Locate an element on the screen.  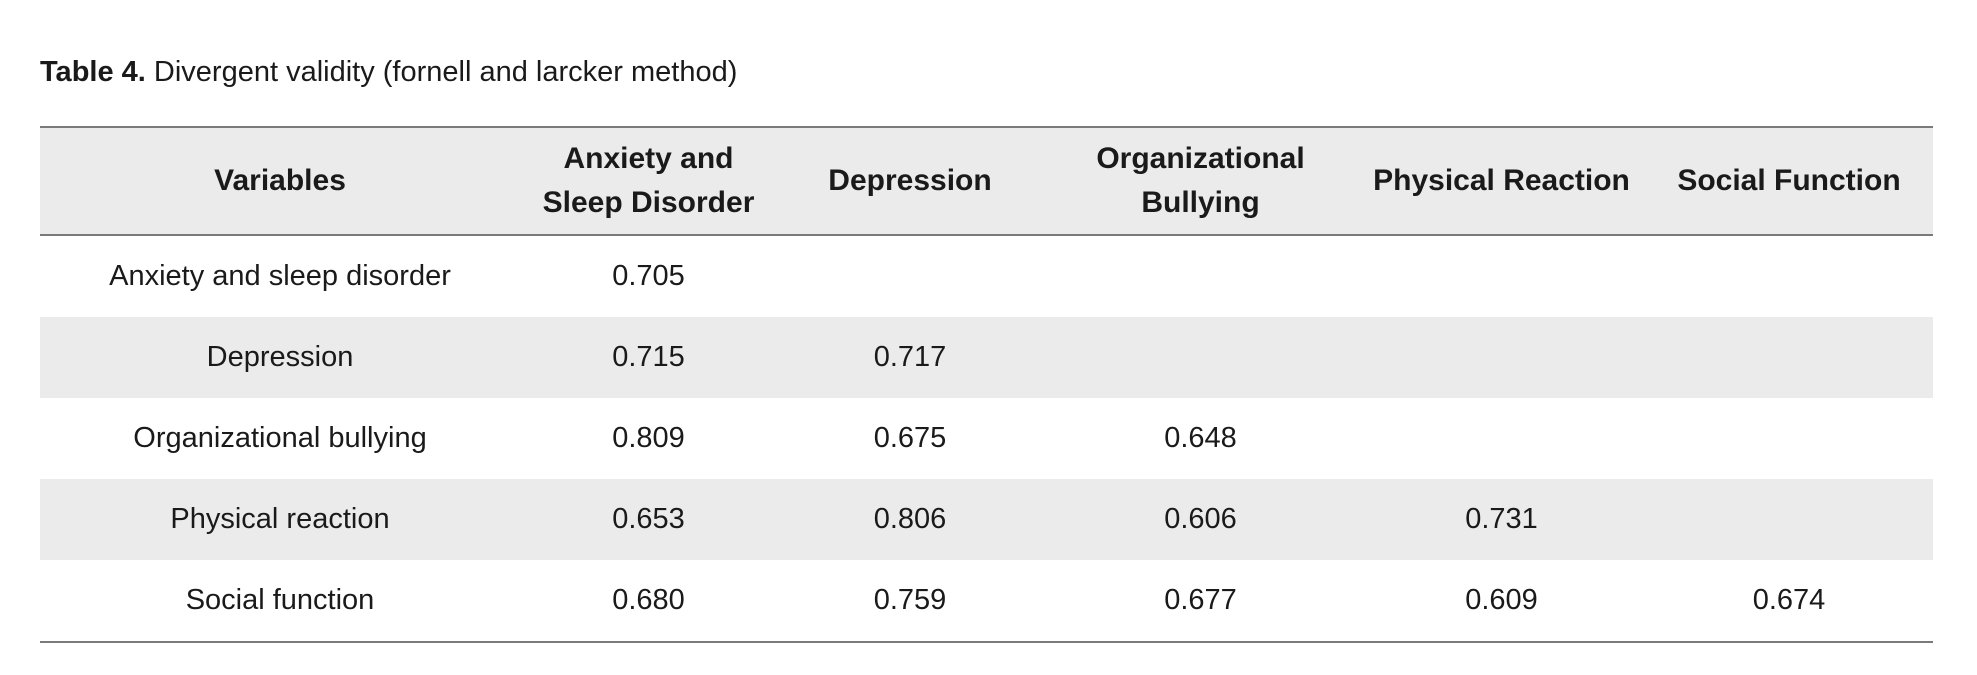
table-cell: 0.806 is located at coordinates (910, 519).